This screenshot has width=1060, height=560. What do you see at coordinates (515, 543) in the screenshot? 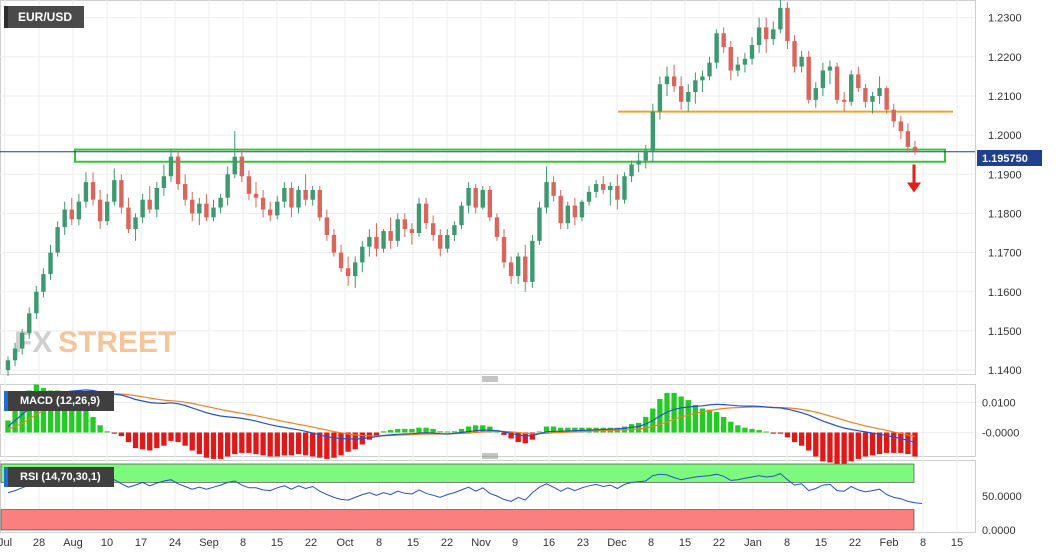
I see `x-tick-label: 9` at bounding box center [515, 543].